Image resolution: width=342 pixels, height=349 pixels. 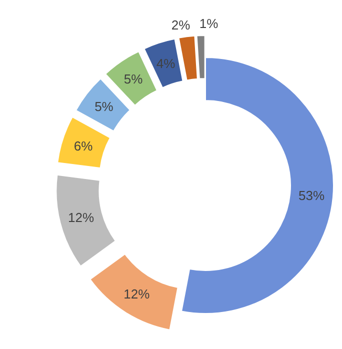 I want to click on data-label: 6%, so click(x=84, y=146).